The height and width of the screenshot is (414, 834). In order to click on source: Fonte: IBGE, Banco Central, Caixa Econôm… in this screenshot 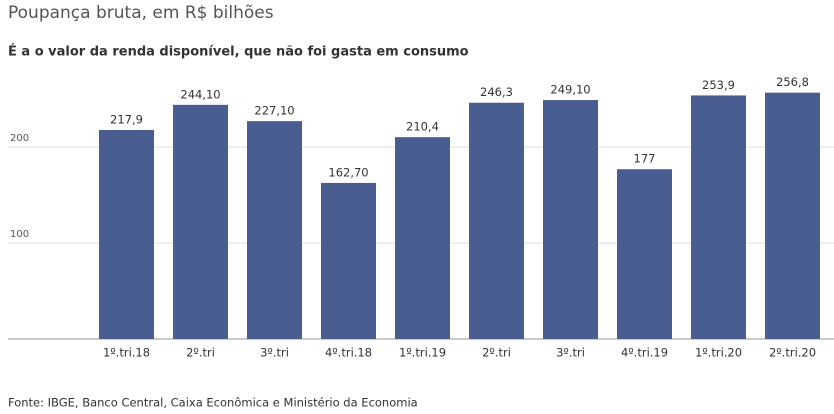, I will do `click(213, 403)`.